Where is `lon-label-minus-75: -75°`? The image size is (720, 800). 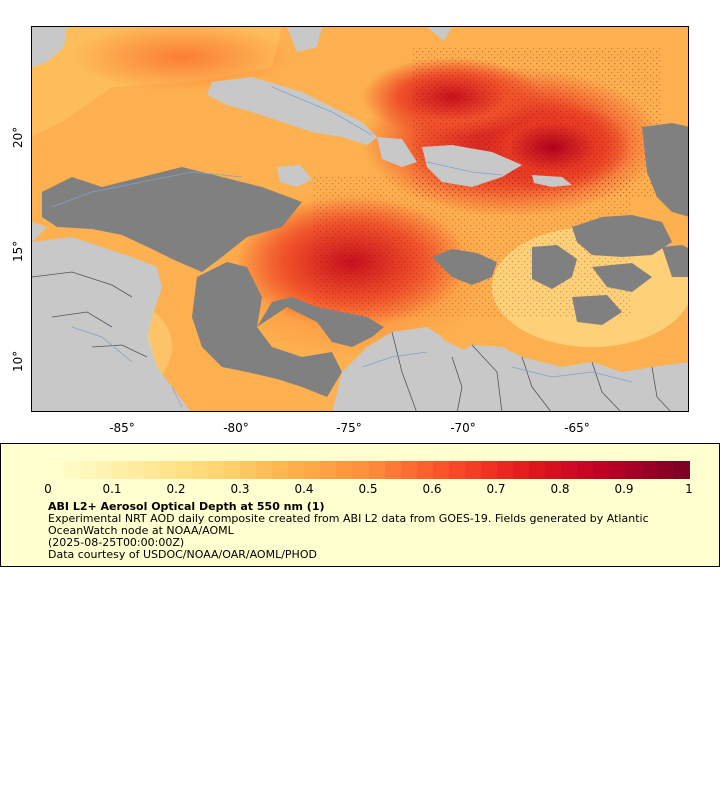
lon-label-minus-75: -75° is located at coordinates (349, 428).